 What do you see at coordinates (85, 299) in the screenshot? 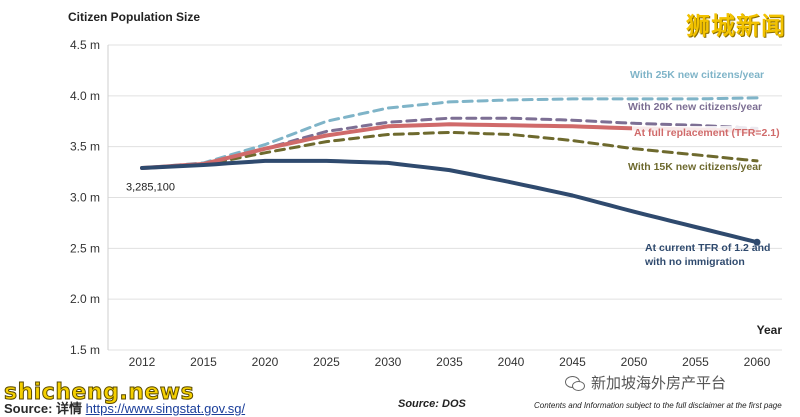
I see `y-tick-label: 2.0 m` at bounding box center [85, 299].